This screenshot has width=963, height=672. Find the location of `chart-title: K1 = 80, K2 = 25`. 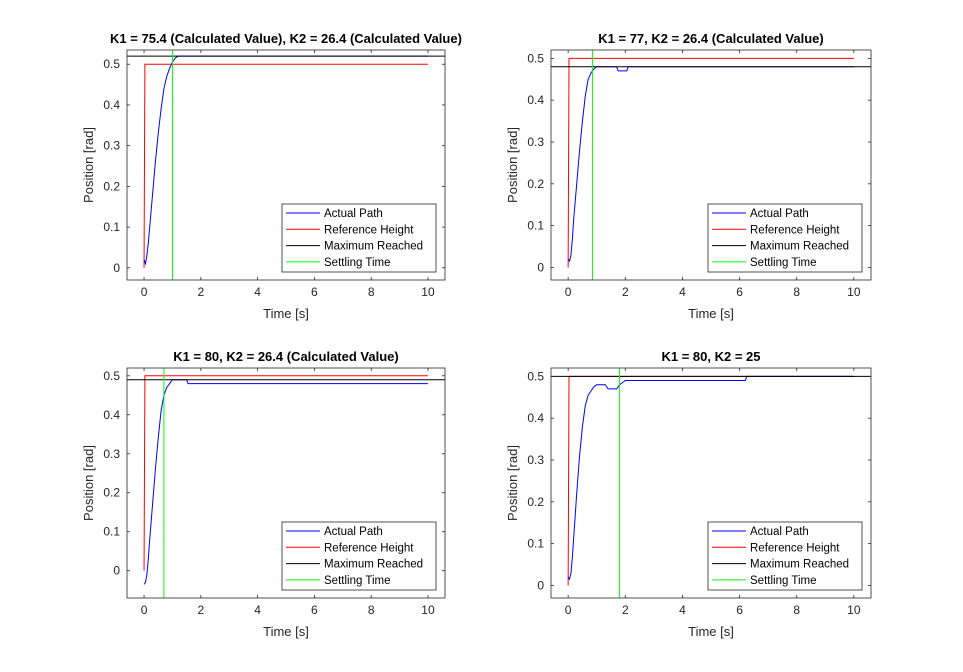

chart-title: K1 = 80, K2 = 25 is located at coordinates (710, 356).